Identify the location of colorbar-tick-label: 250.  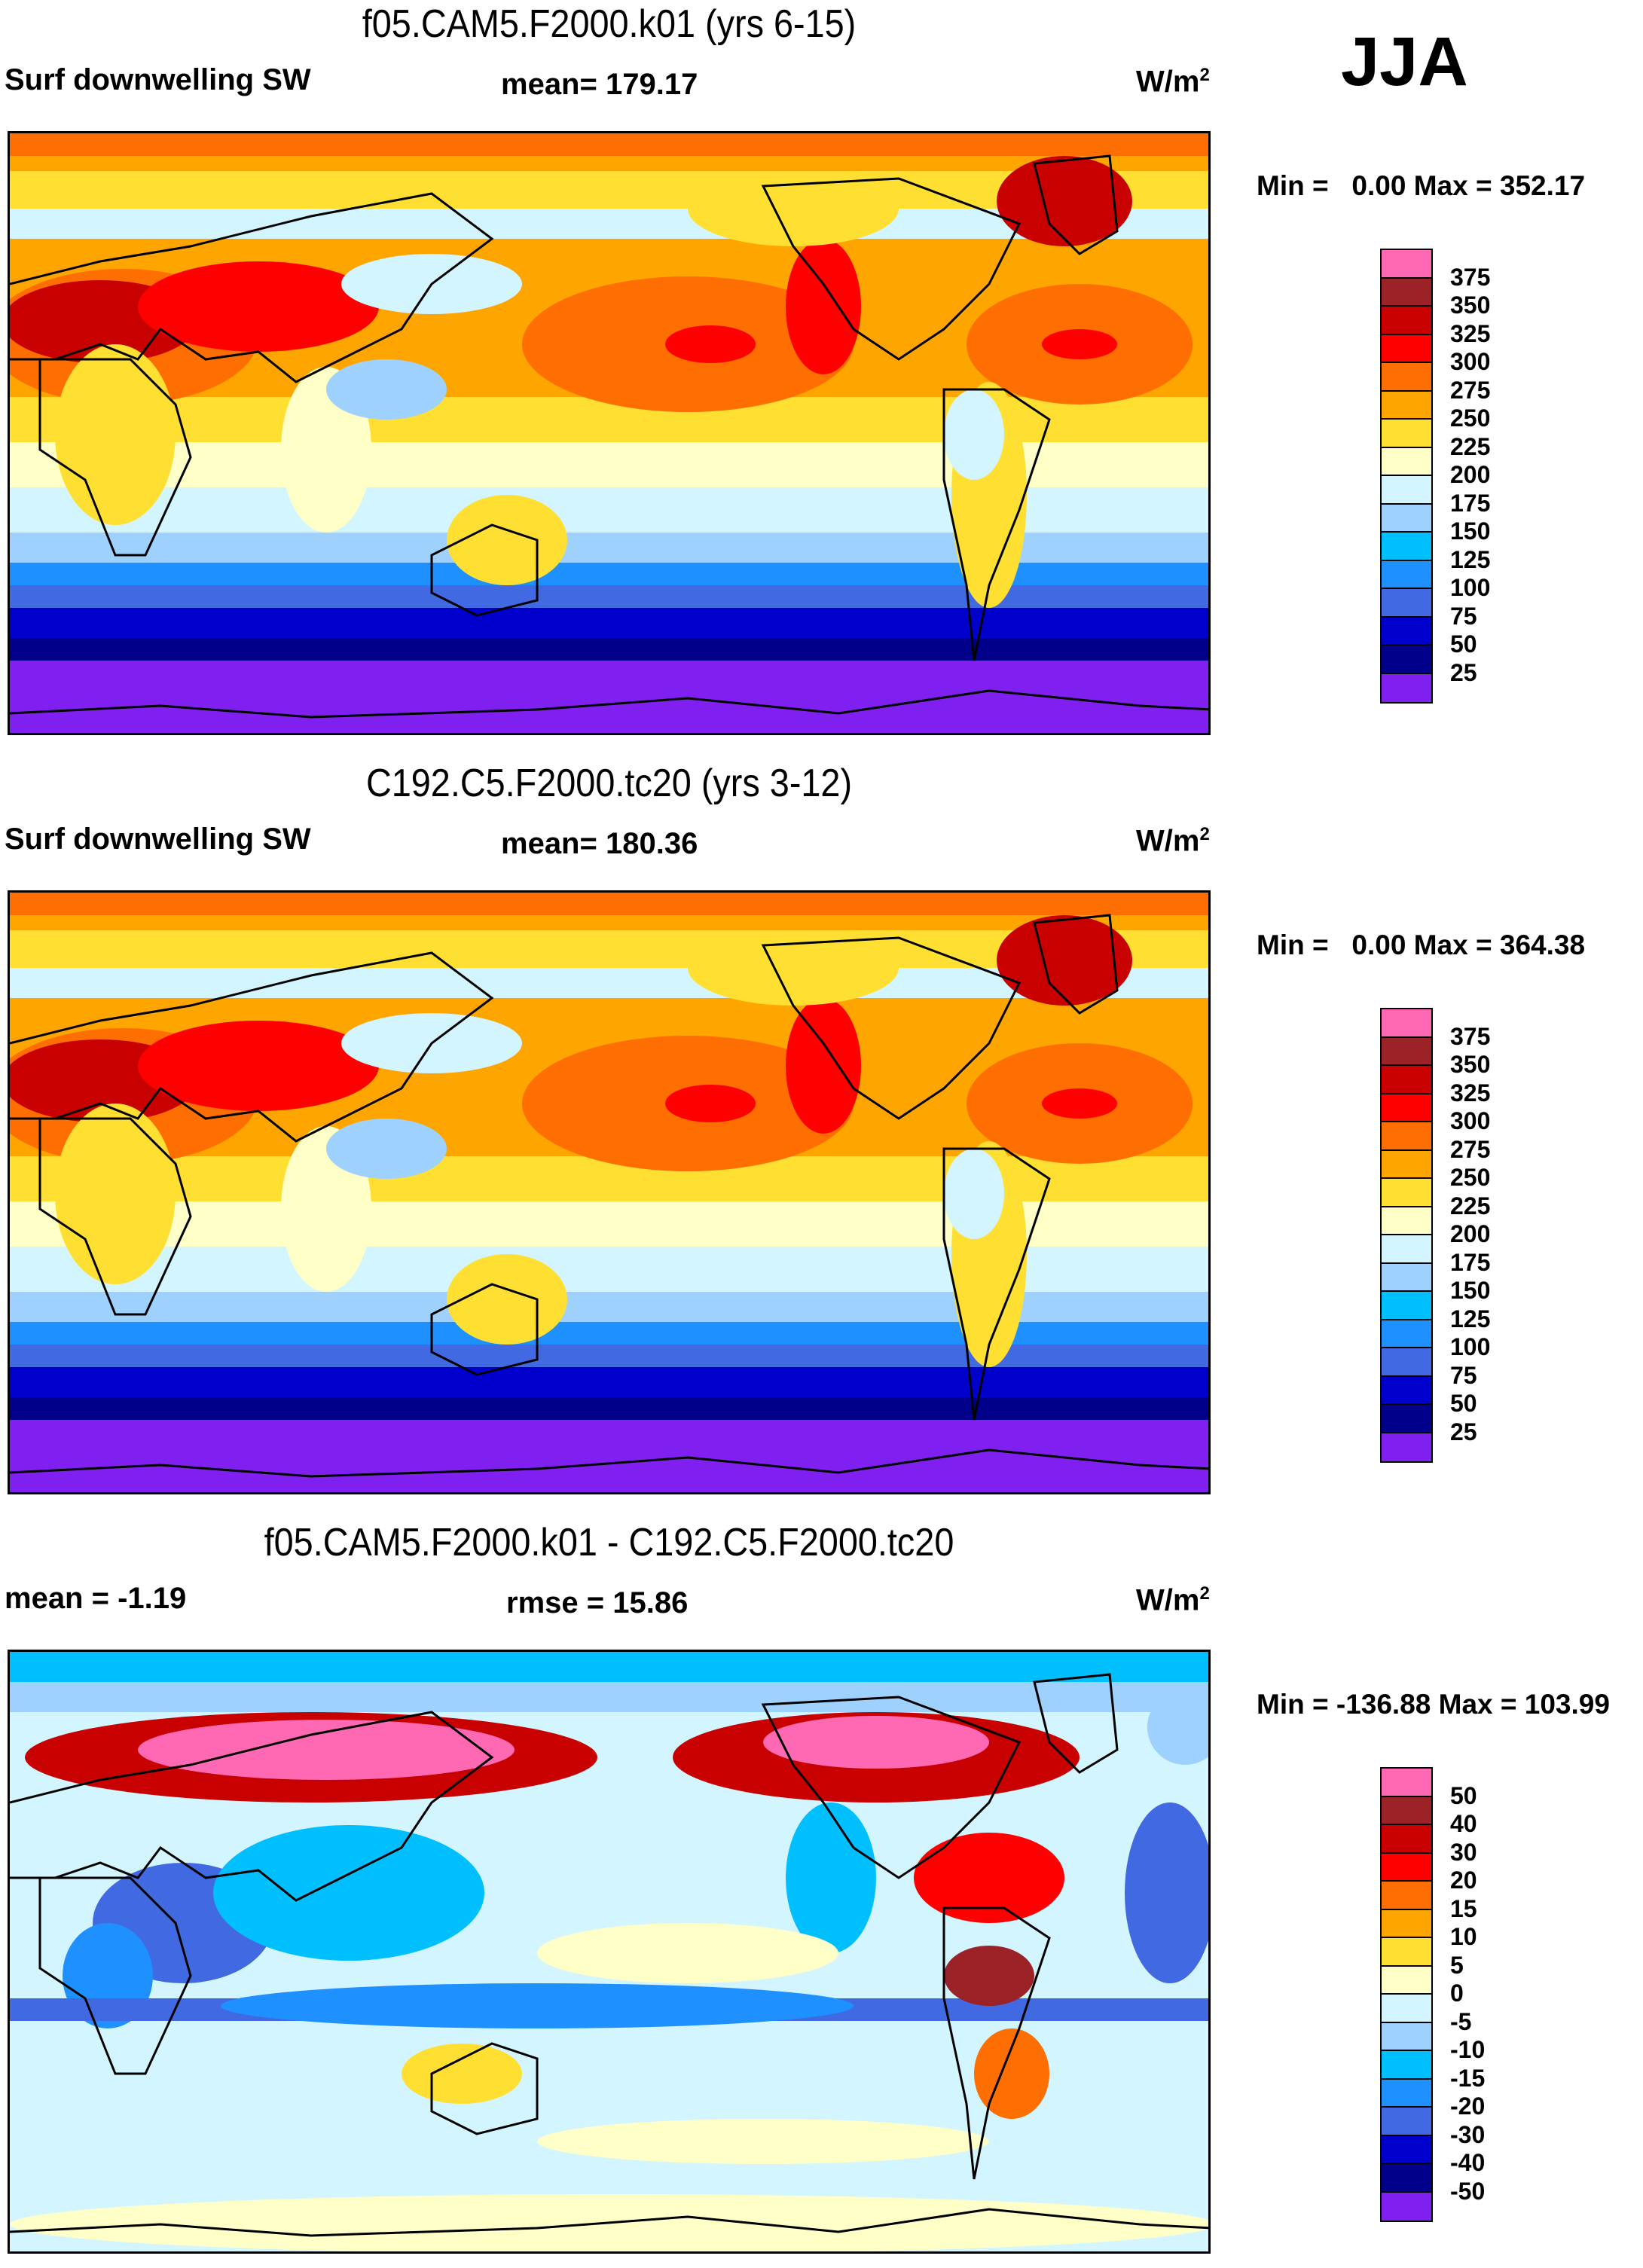
(1470, 418).